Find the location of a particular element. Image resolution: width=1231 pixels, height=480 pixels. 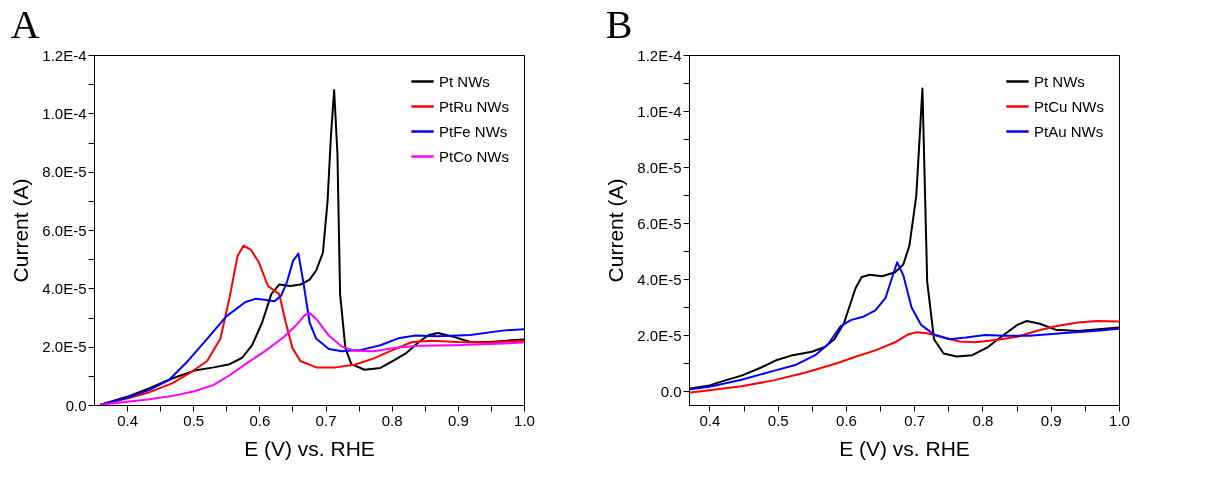

legend-label: PtCu NWs is located at coordinates (1069, 106).